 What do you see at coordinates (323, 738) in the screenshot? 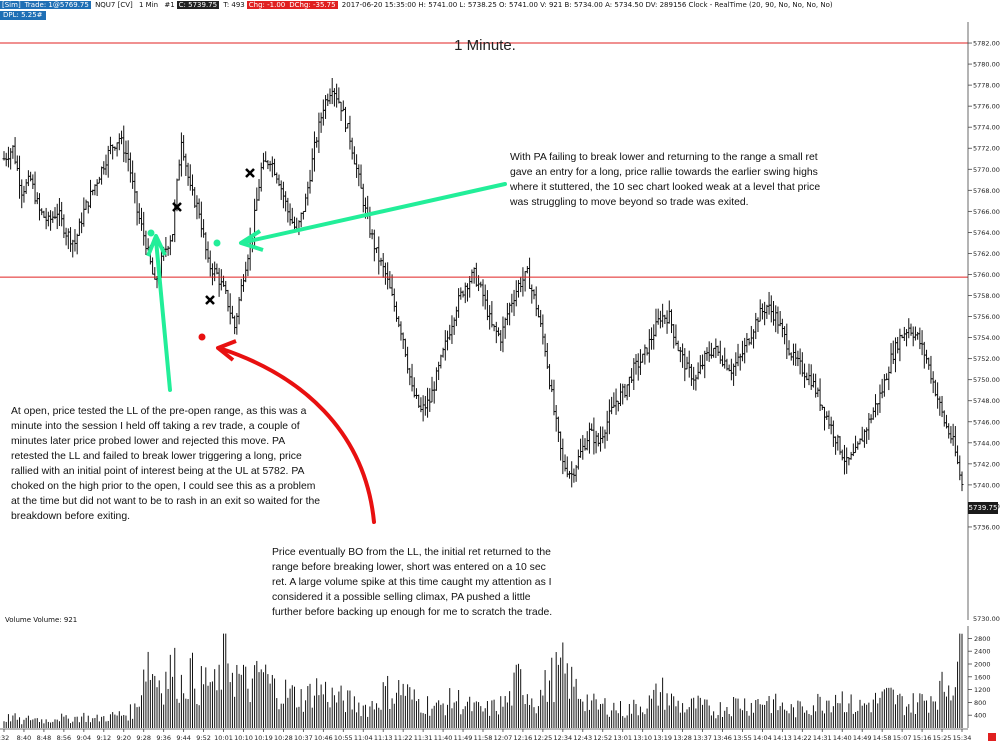
I see `time-tick-label: 10:46` at bounding box center [323, 738].